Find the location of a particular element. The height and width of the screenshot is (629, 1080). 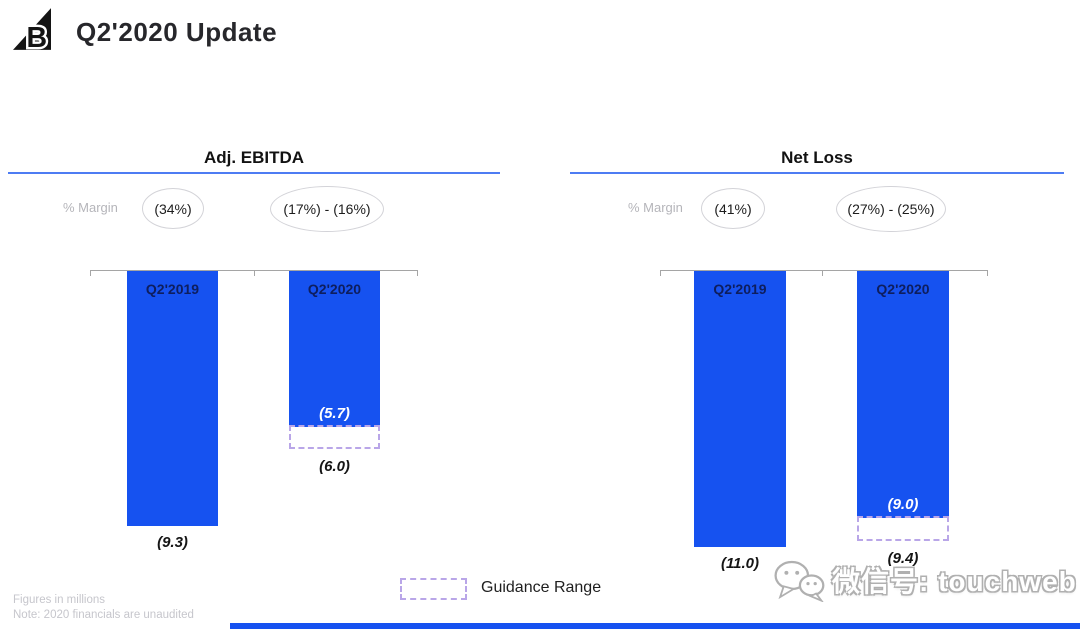

chart-title: Adj. EBITDA is located at coordinates (254, 157).